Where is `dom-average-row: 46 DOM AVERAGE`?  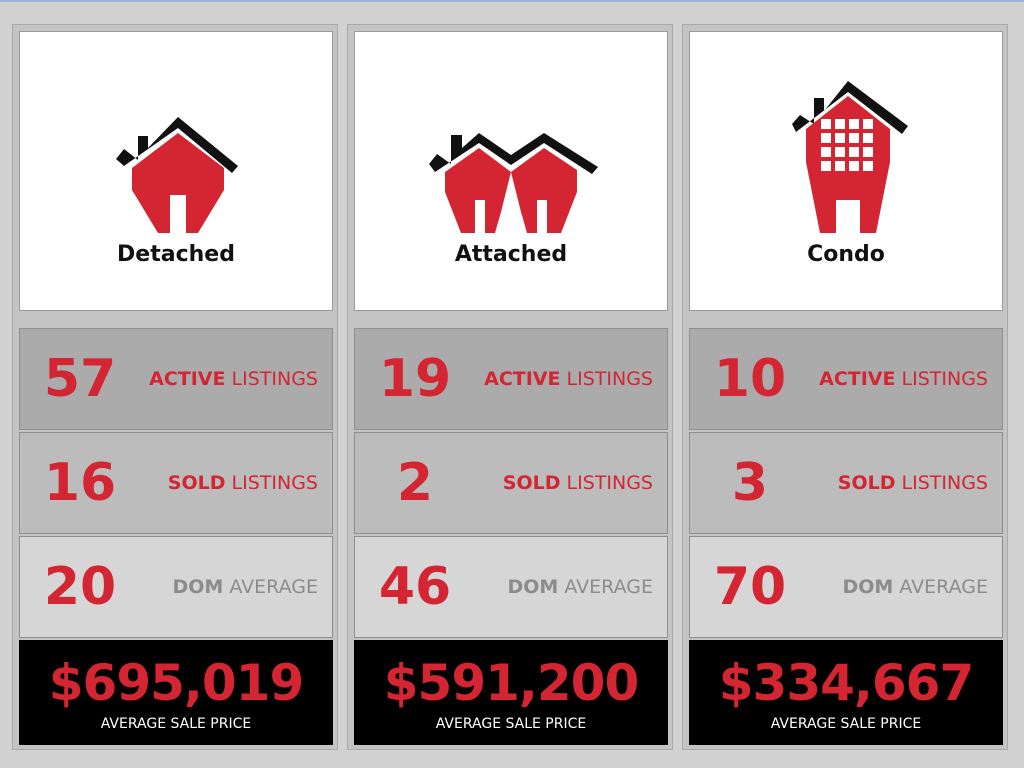
dom-average-row: 46 DOM AVERAGE is located at coordinates (511, 587).